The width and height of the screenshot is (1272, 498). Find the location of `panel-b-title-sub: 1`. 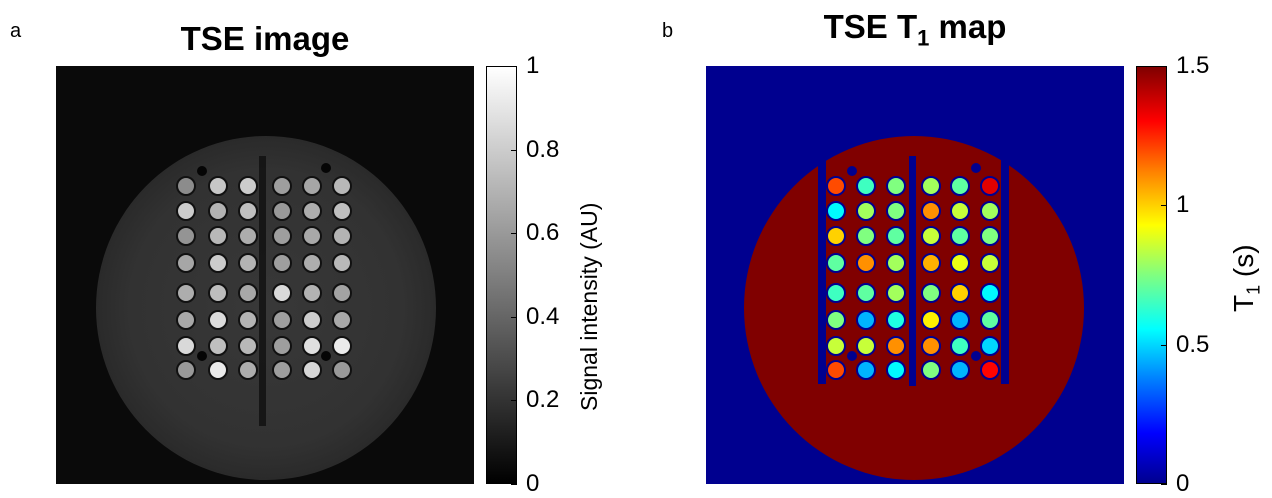

panel-b-title-sub: 1 is located at coordinates (923, 38).